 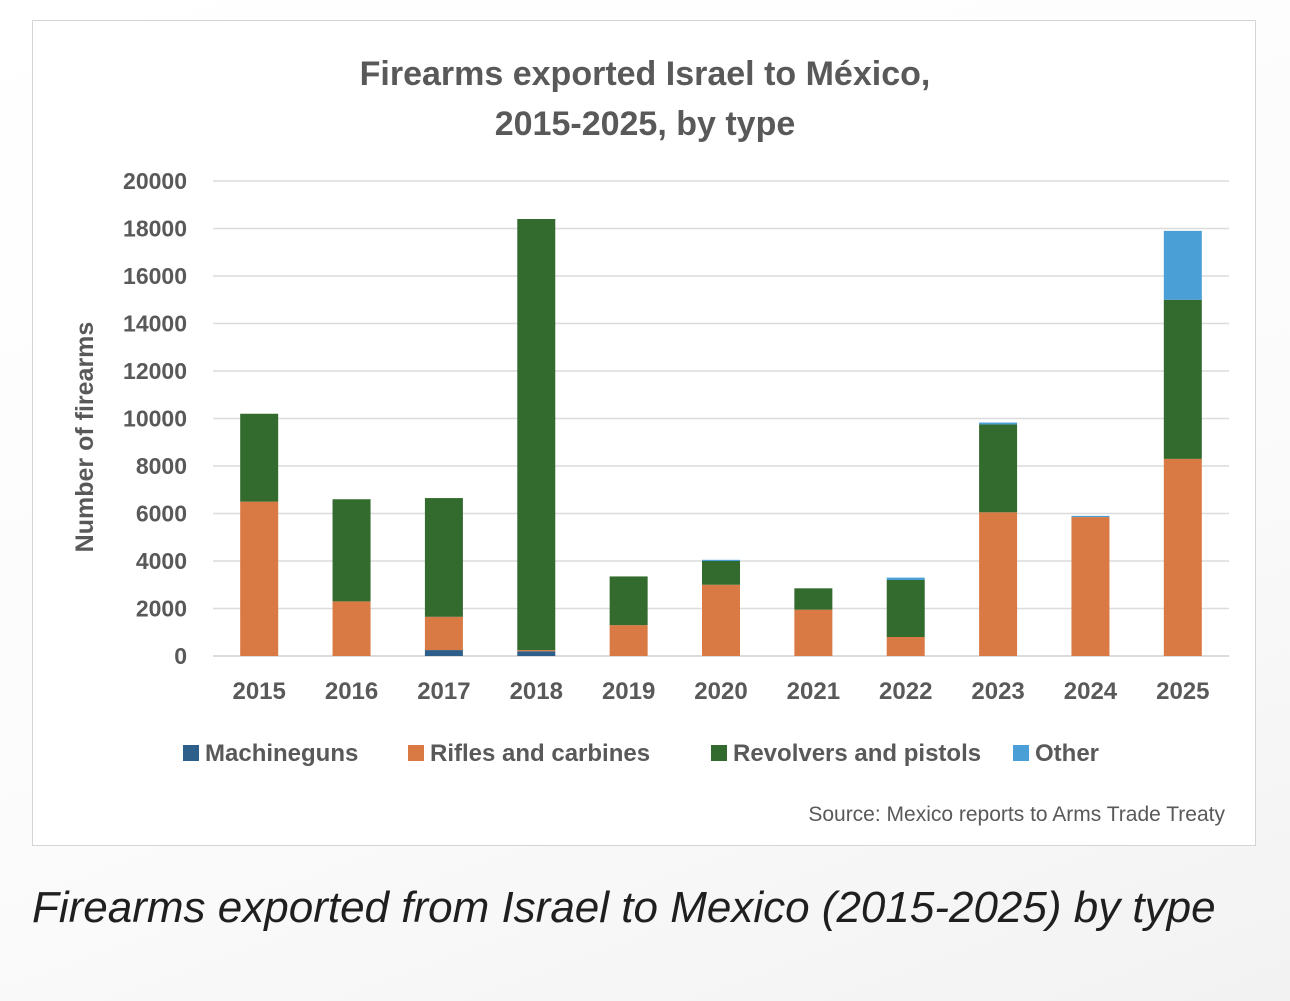 I want to click on chart-title-line-1: Firearms exported Israel to México,, so click(x=645, y=74).